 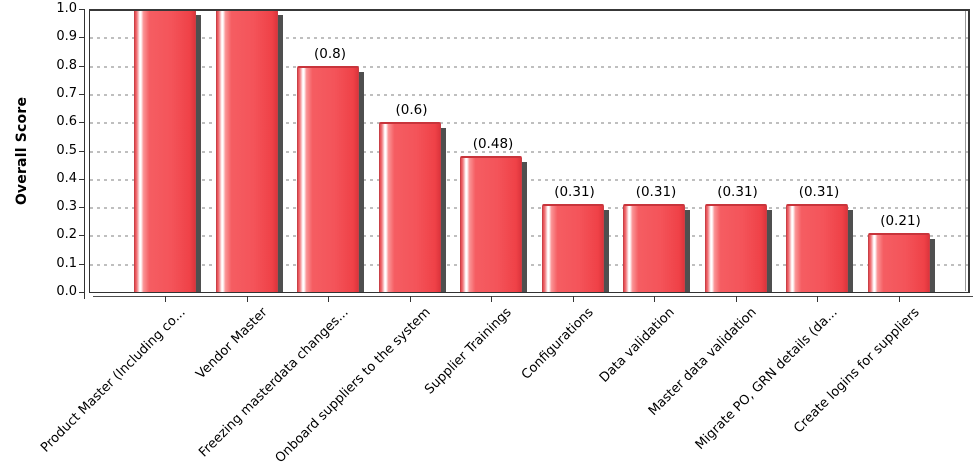 I want to click on y-tick-label: 0.9, so click(x=66, y=37).